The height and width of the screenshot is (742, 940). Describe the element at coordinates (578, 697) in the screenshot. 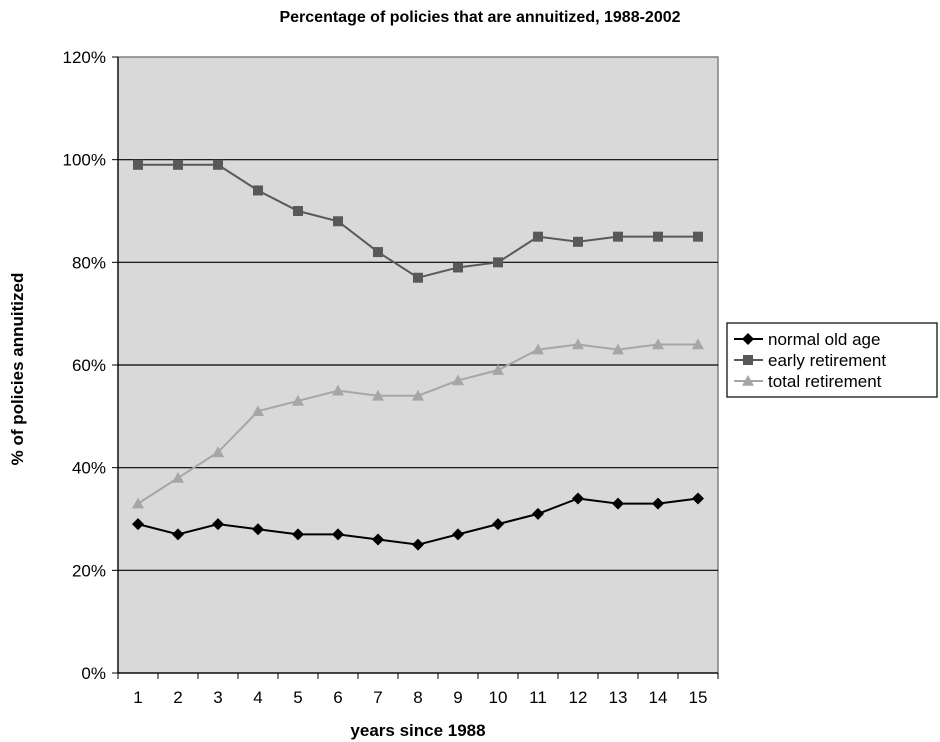

I see `x-tick-label: 12` at that location.